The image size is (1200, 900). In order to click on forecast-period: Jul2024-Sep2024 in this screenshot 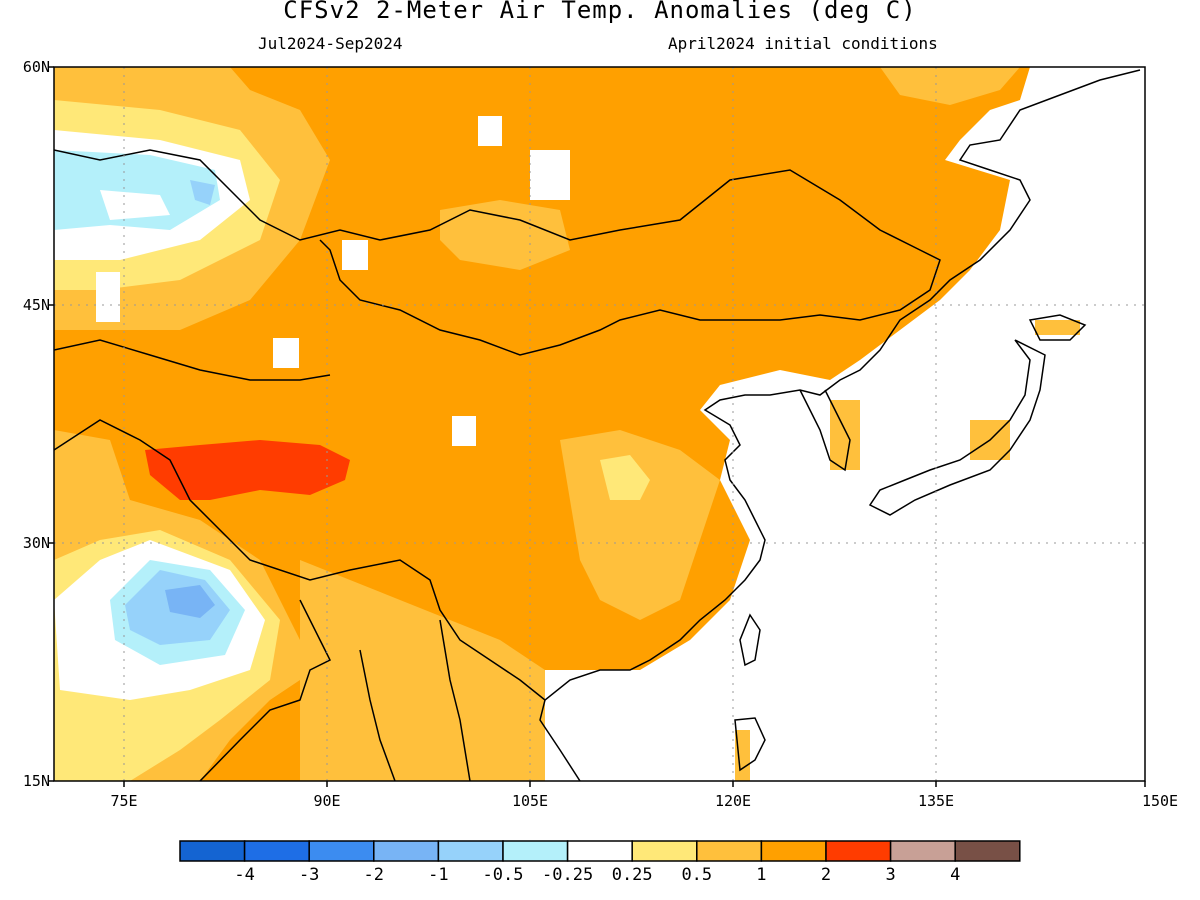, I will do `click(330, 43)`.